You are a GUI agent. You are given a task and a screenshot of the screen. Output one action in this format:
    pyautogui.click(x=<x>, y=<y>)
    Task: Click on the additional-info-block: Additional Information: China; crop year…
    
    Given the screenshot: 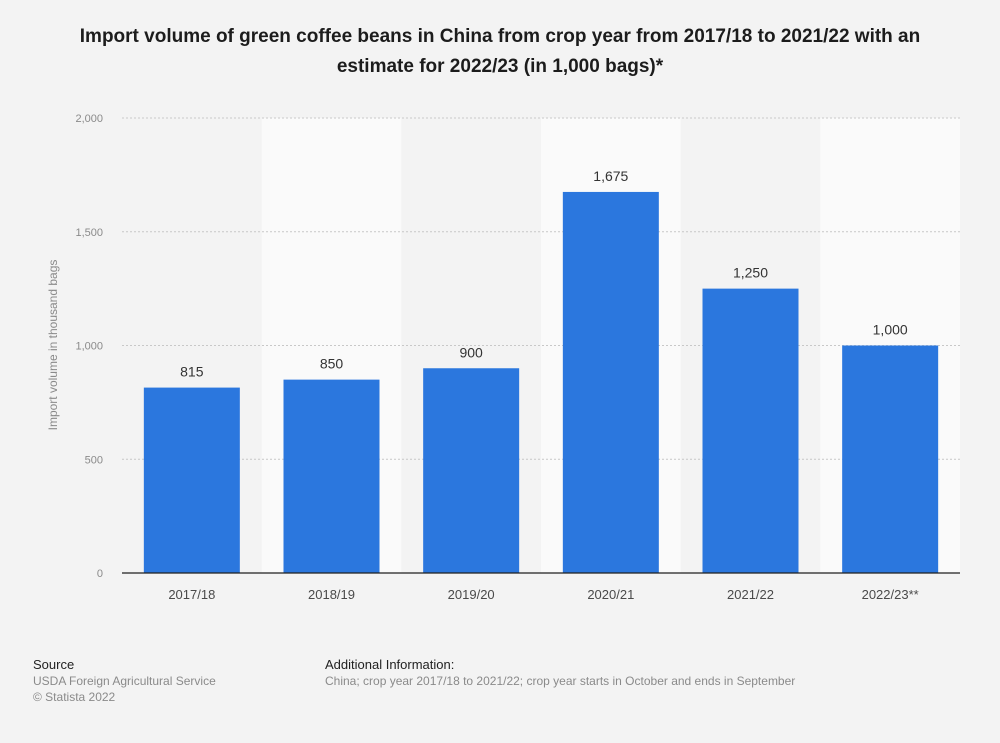 What is the action you would take?
    pyautogui.click(x=560, y=673)
    